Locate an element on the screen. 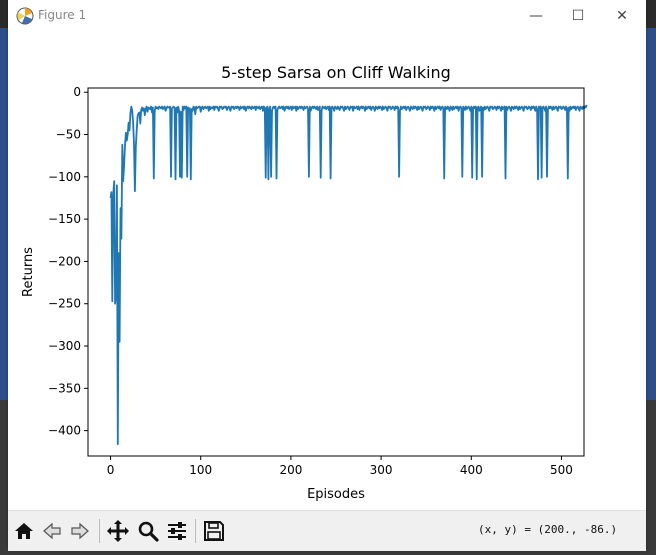  back-button is located at coordinates (52, 531).